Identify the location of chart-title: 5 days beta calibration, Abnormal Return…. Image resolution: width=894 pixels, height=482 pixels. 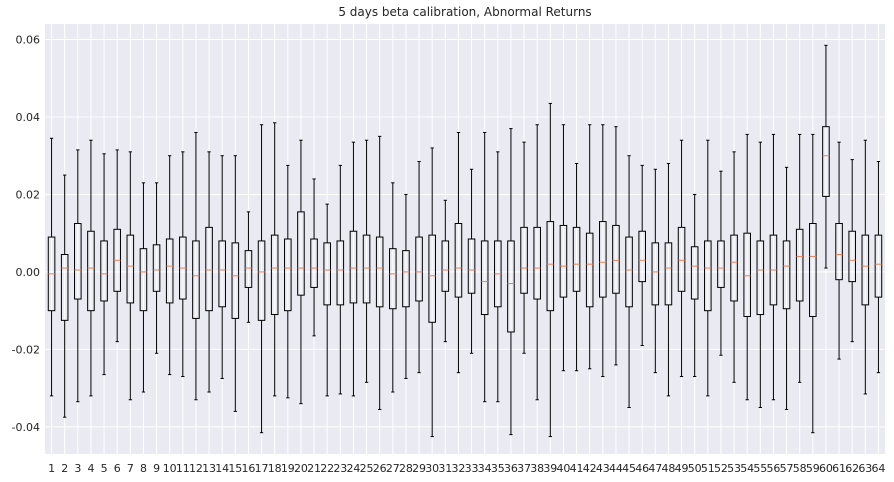
(464, 12).